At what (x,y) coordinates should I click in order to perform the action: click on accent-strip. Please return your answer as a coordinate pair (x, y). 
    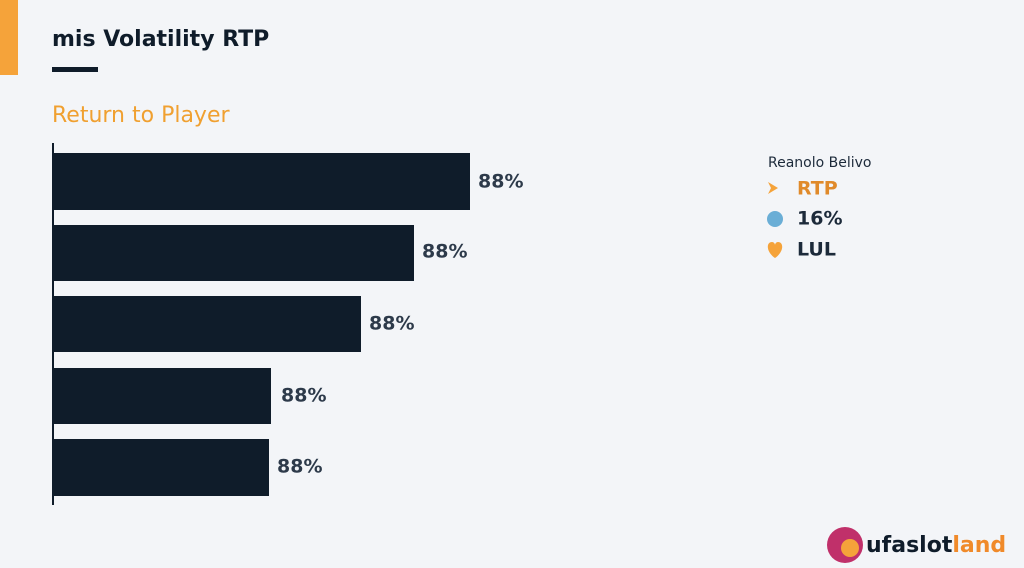
    Looking at the image, I should click on (9, 37).